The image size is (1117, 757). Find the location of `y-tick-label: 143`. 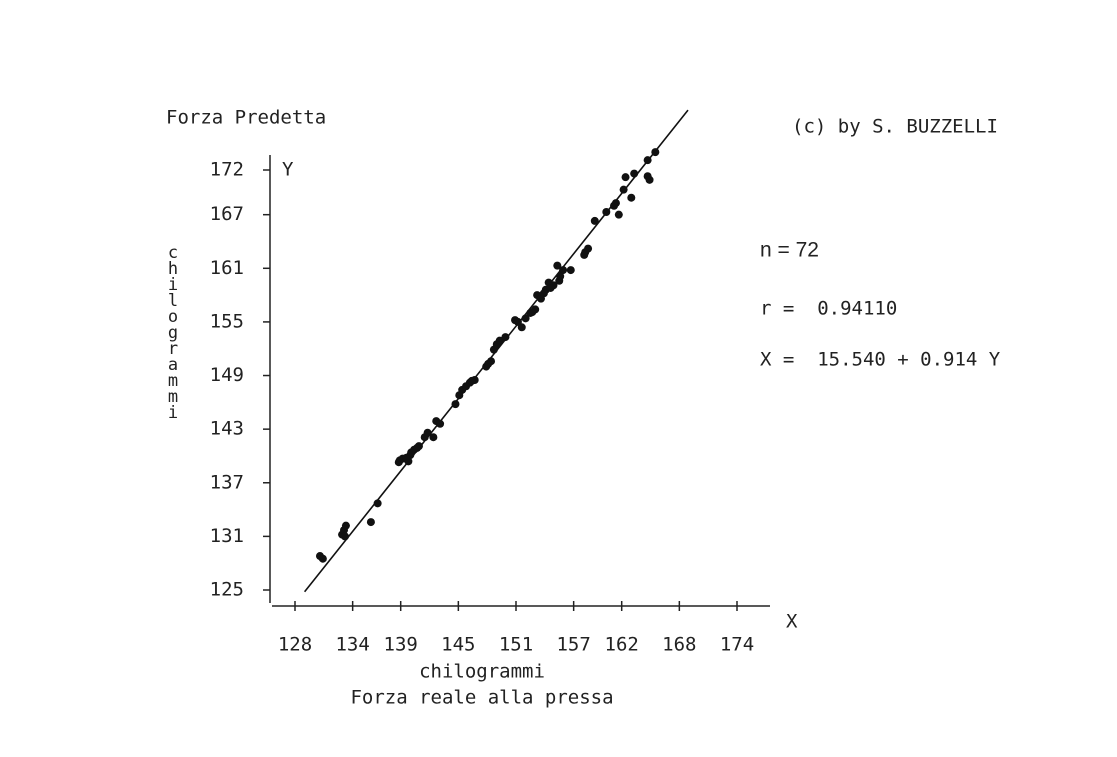

y-tick-label: 143 is located at coordinates (227, 429).